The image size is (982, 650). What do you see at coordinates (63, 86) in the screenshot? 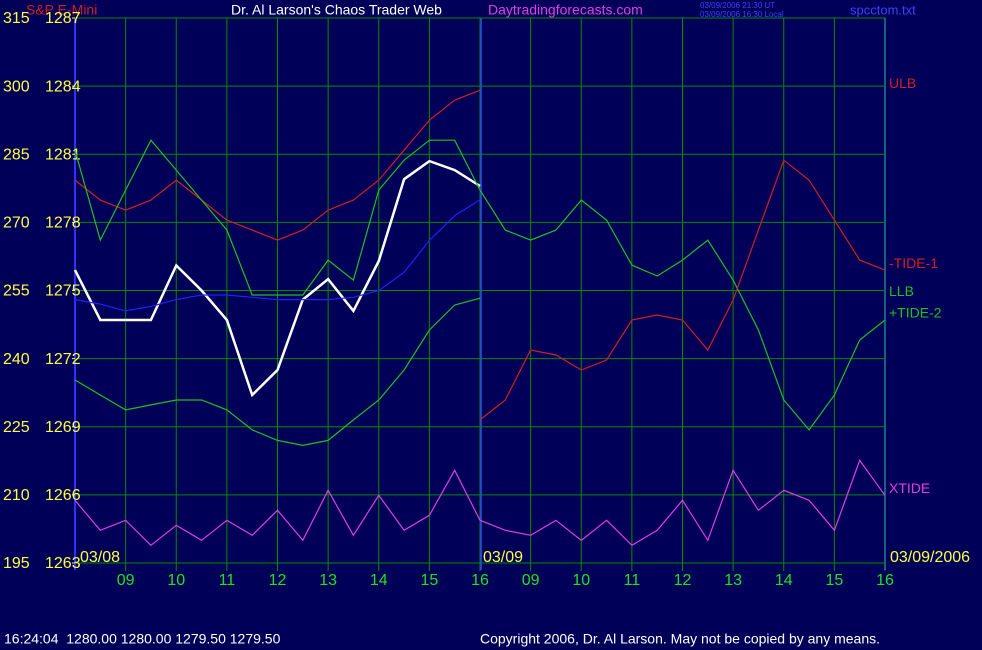
I see `y2-tick-label: 1284` at bounding box center [63, 86].